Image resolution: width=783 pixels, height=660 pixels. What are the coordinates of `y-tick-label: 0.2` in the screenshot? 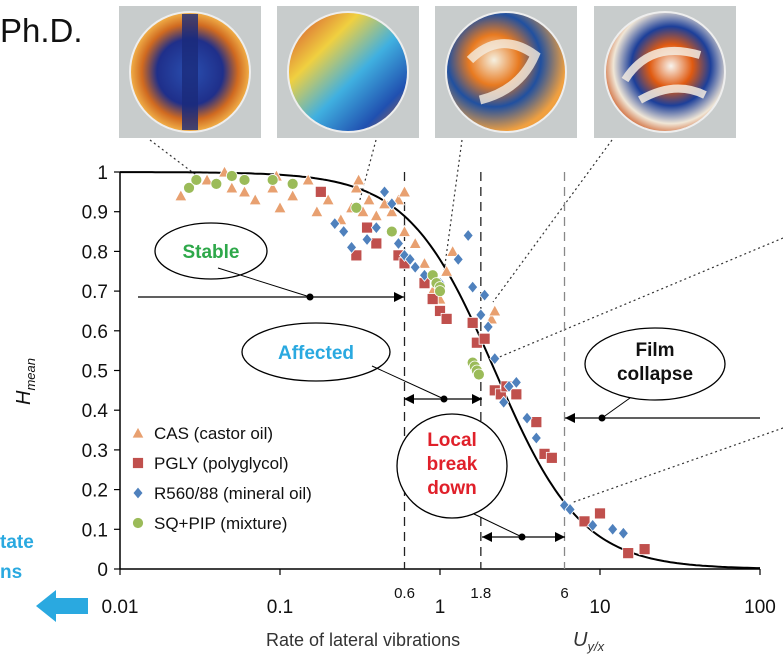 It's located at (95, 491).